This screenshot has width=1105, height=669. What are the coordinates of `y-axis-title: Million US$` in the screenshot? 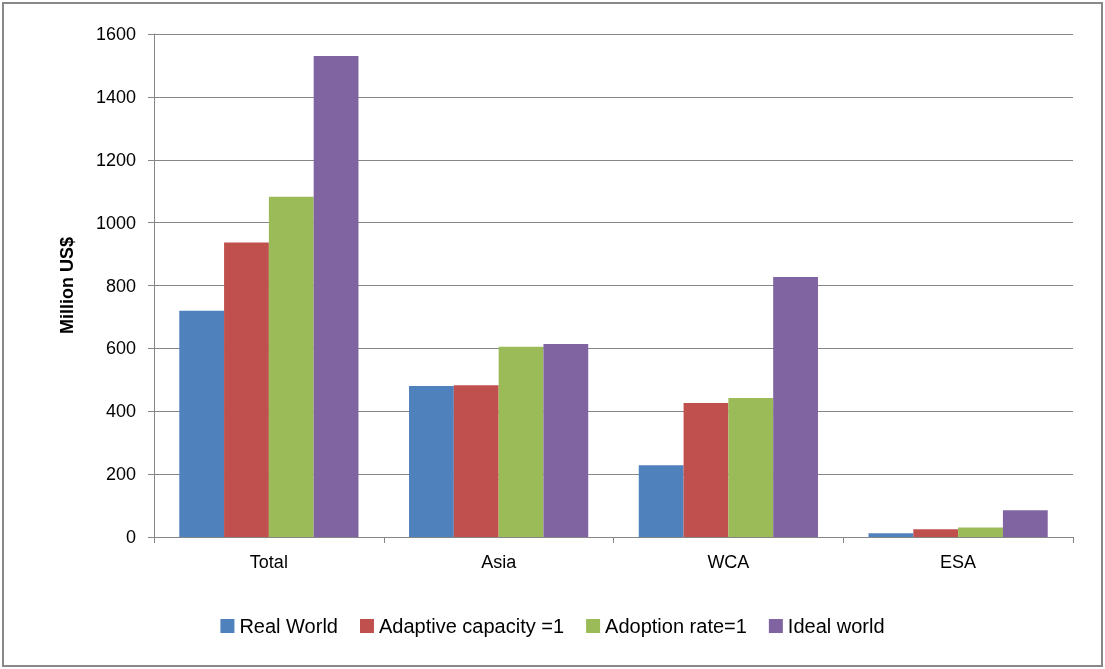 It's located at (67, 285).